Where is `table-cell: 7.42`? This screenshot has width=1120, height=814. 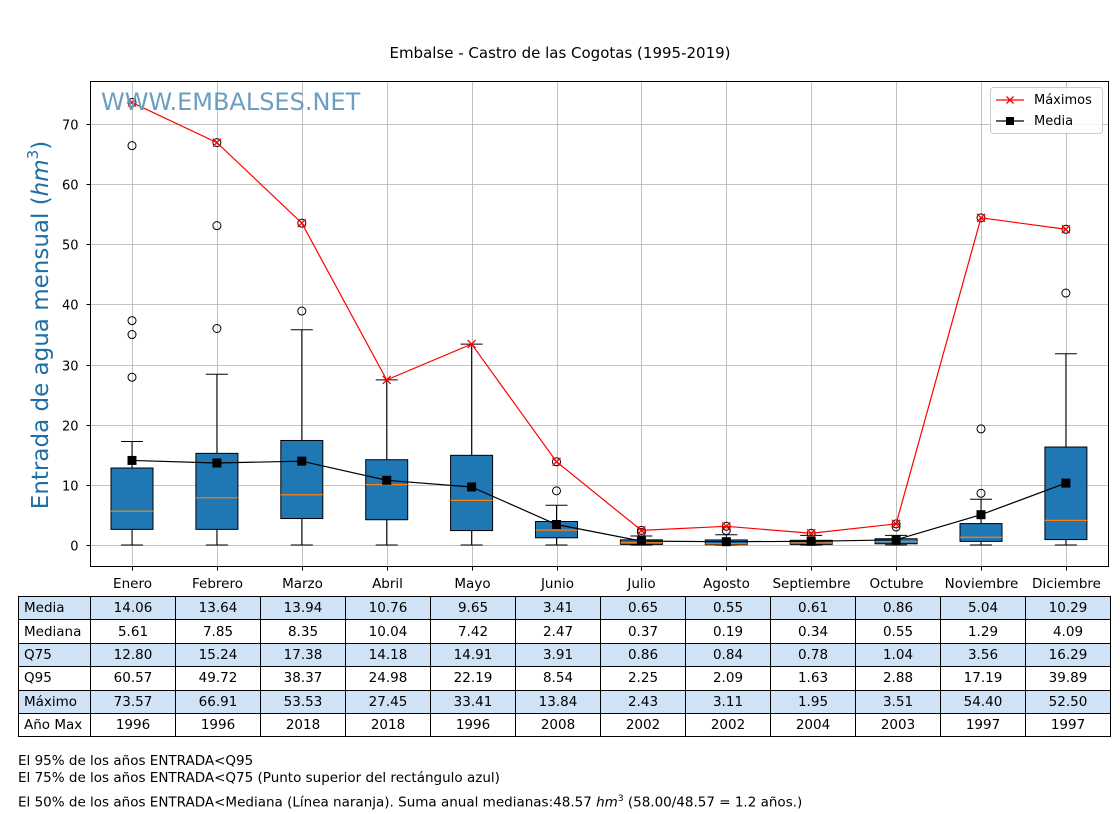
table-cell: 7.42 is located at coordinates (473, 631).